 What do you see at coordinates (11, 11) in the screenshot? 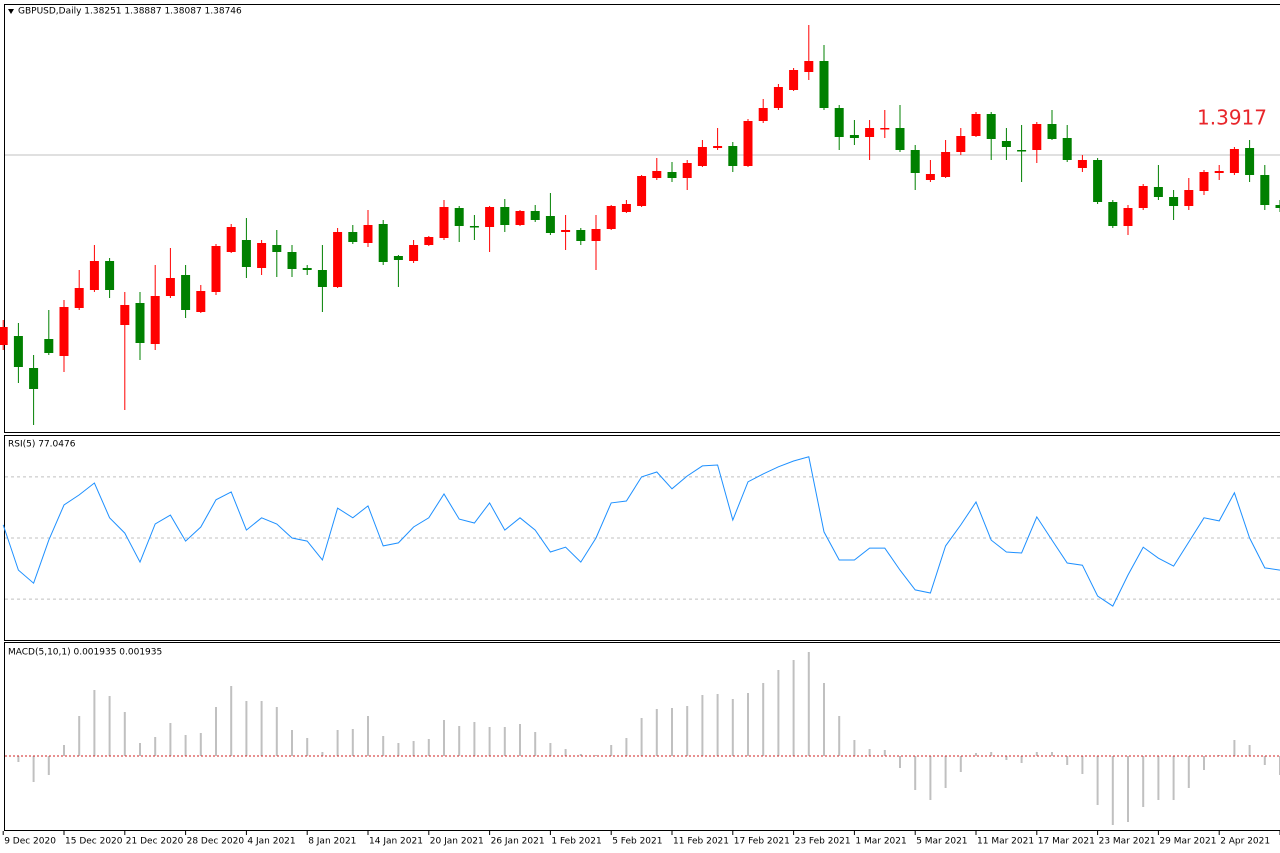
I see `menu-arrow` at bounding box center [11, 11].